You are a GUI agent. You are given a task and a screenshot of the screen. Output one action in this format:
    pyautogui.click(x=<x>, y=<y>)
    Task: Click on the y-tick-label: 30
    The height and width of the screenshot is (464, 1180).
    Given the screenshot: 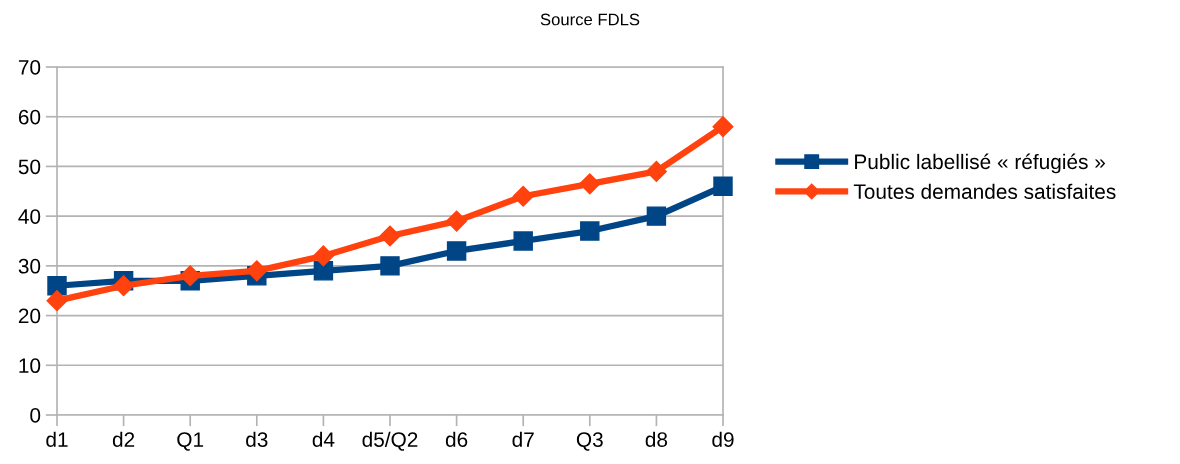 What is the action you would take?
    pyautogui.click(x=29, y=266)
    